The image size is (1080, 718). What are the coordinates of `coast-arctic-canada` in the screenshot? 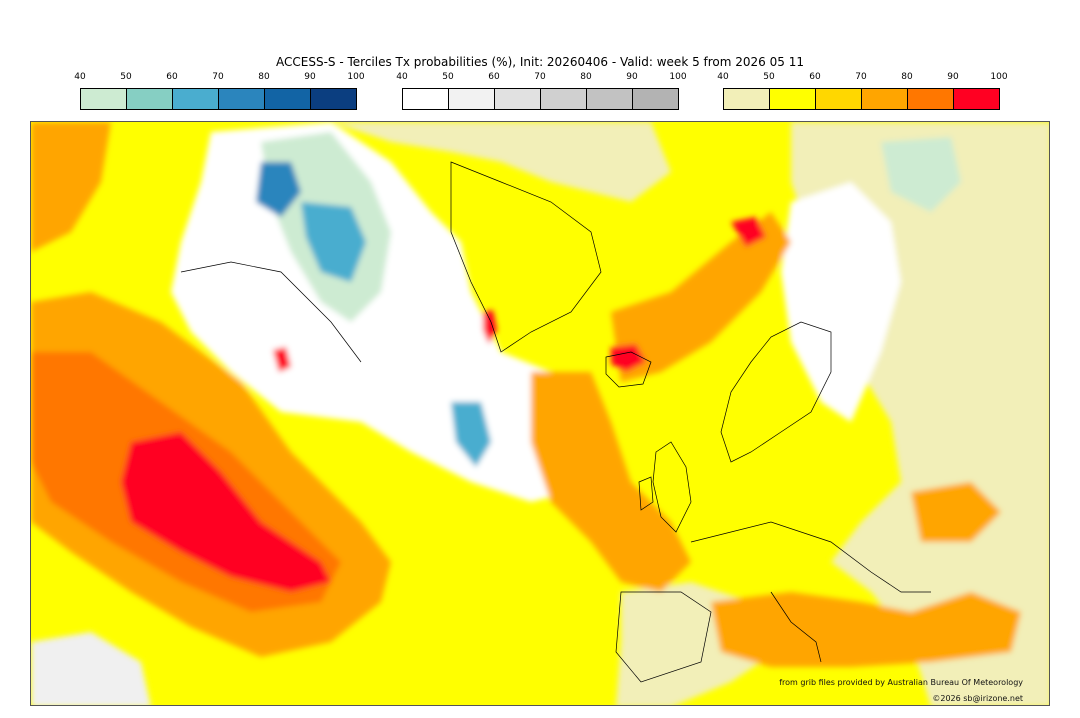 It's located at (271, 312).